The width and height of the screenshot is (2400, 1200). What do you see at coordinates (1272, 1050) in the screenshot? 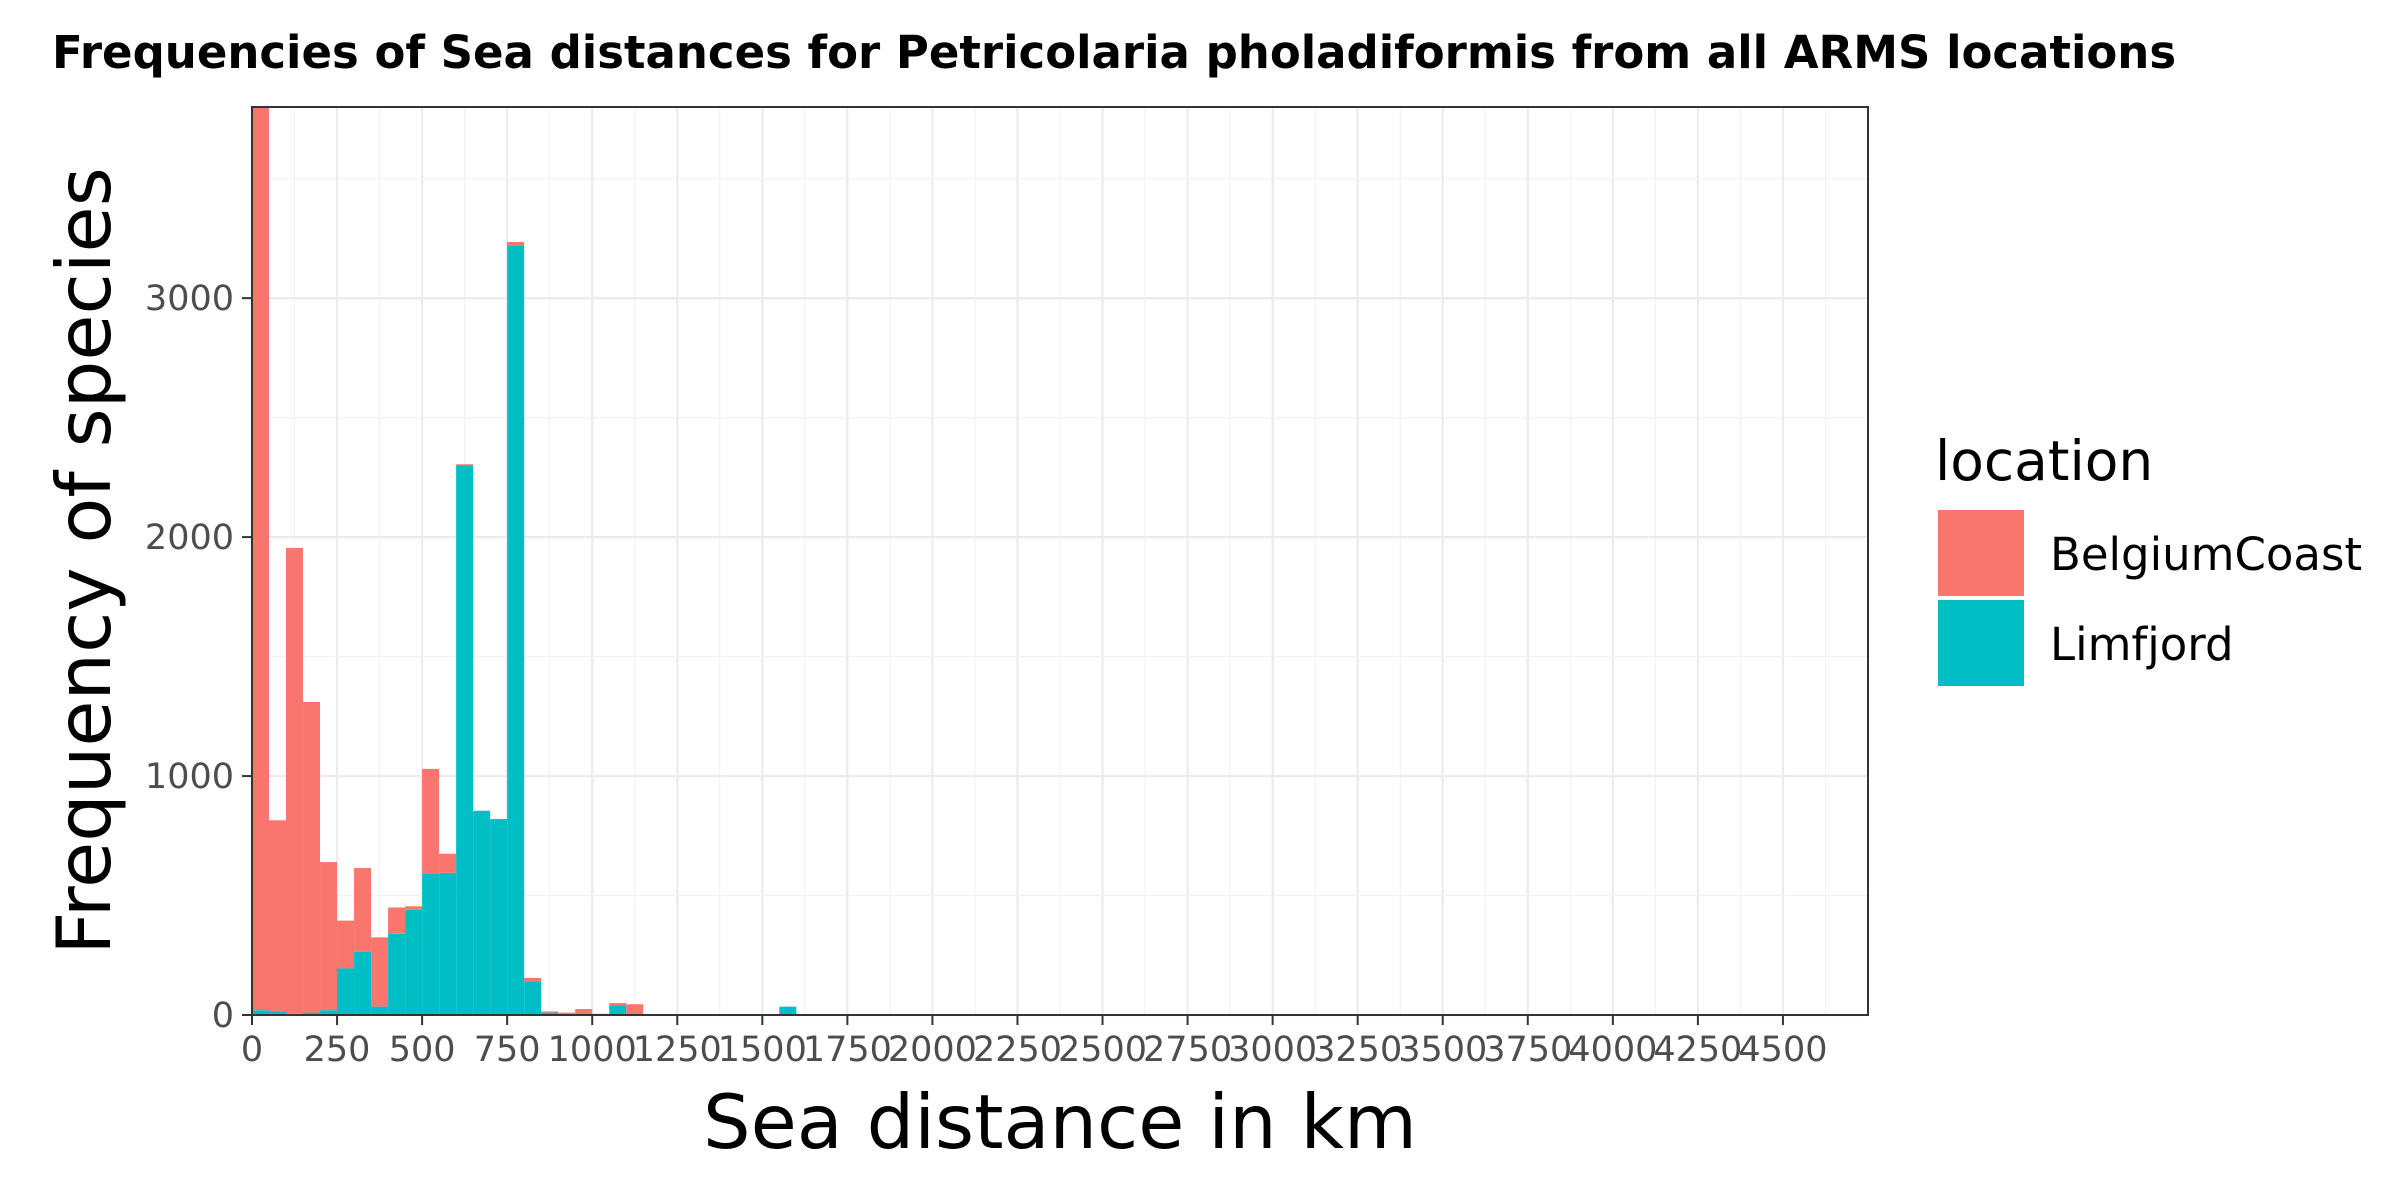
I see `x-tick-label: 3000` at bounding box center [1272, 1050].